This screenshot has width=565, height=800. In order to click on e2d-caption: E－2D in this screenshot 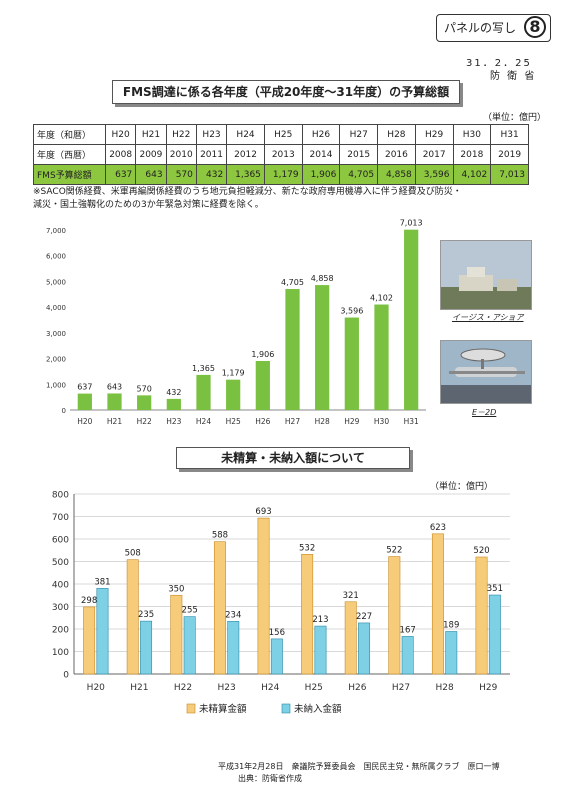, I will do `click(484, 412)`.